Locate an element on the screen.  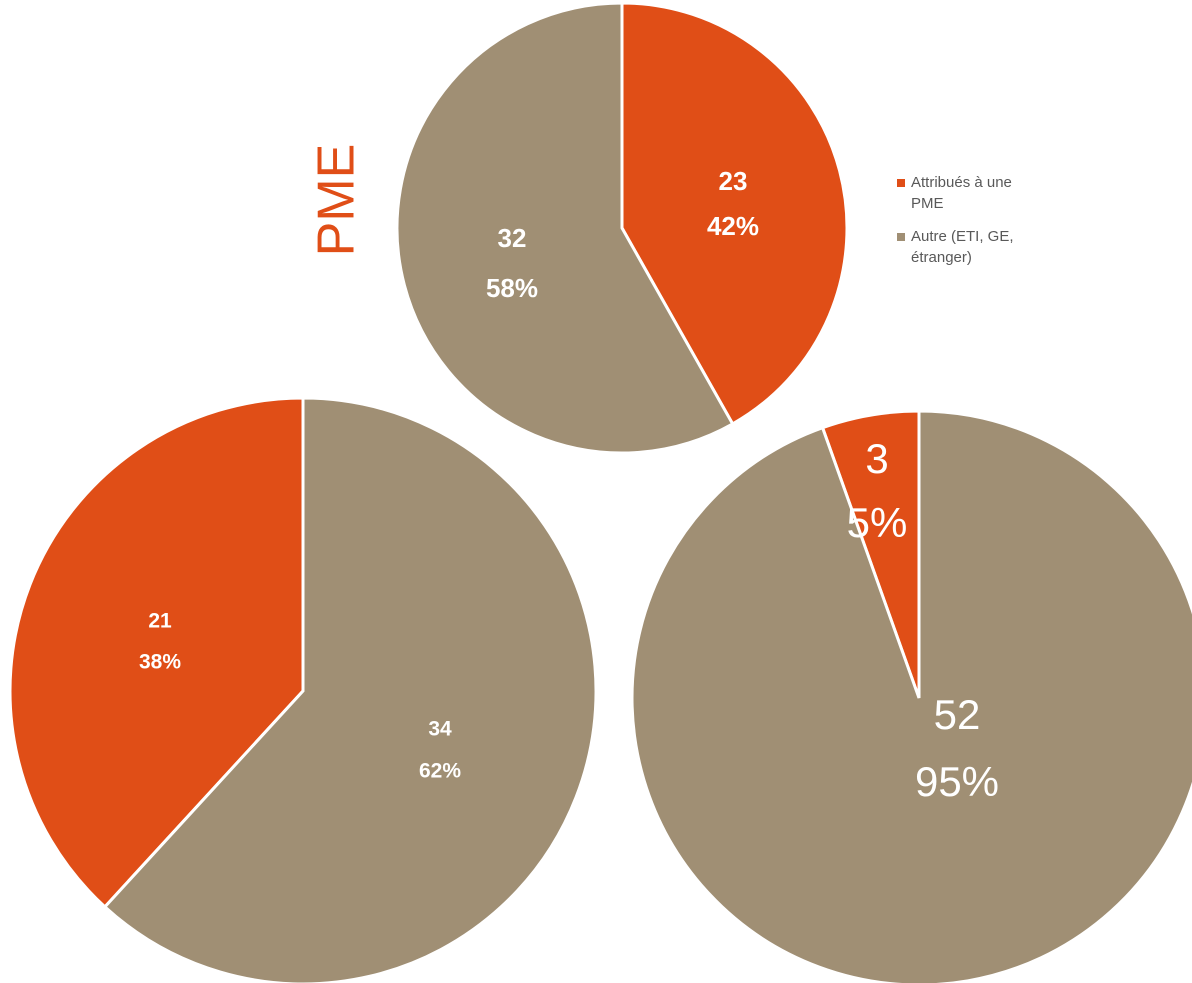
value-label: 3 is located at coordinates (876, 458).